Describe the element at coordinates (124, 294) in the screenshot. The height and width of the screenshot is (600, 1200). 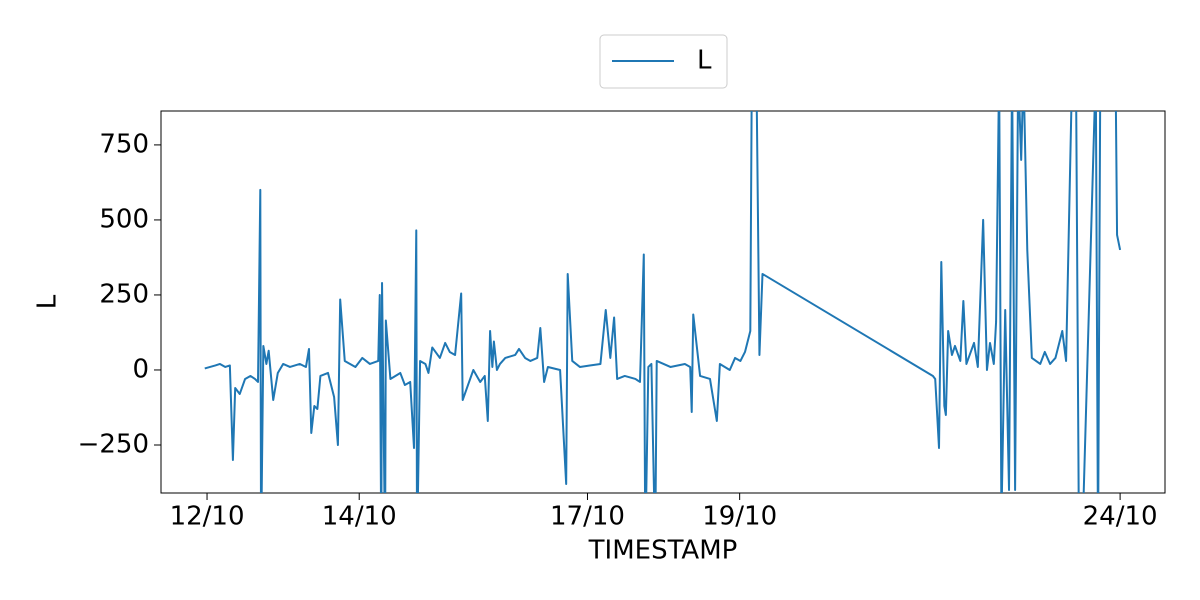
I see `y-tick-label: 250` at that location.